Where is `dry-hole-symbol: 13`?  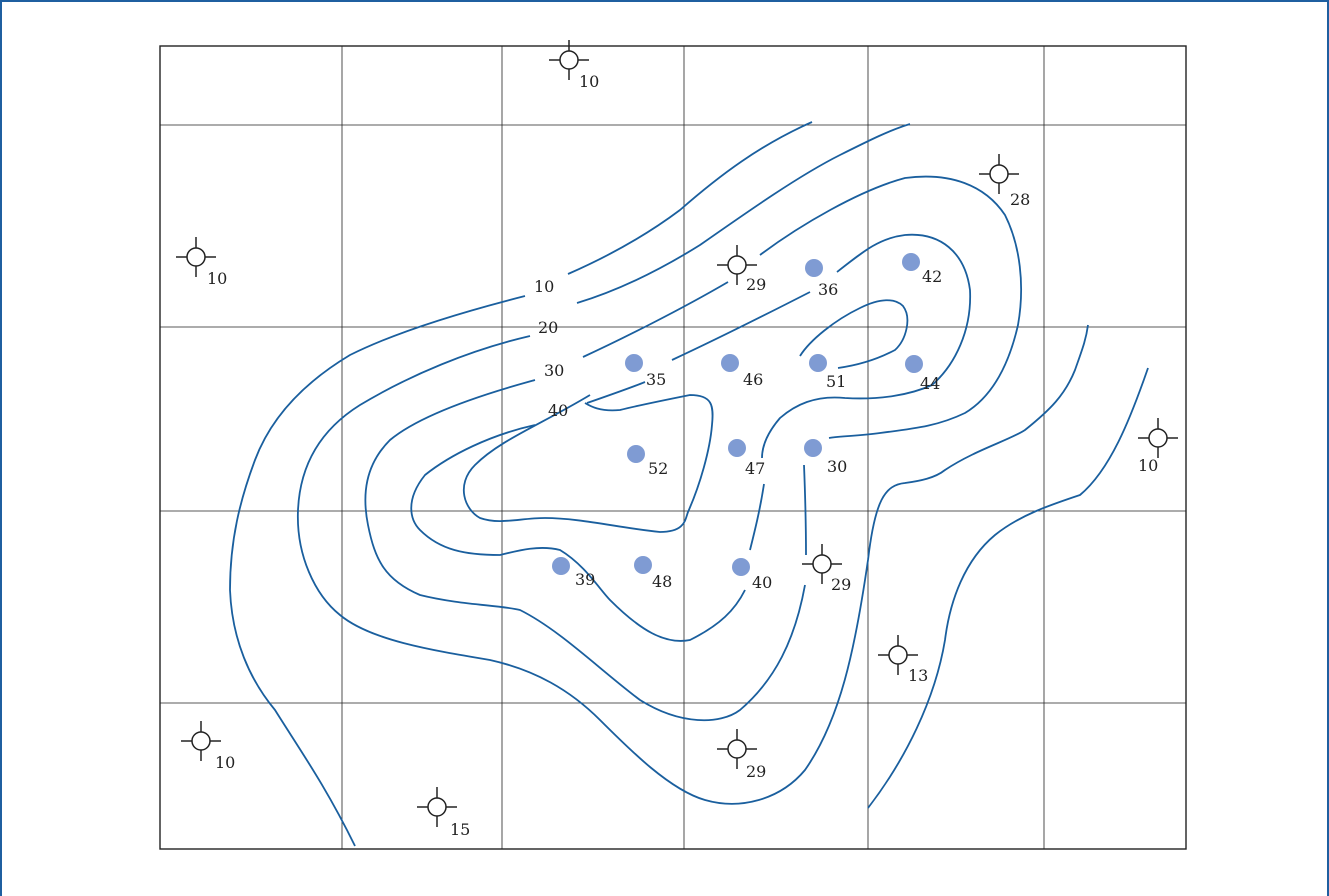
dry-hole-symbol: 13 is located at coordinates (903, 660).